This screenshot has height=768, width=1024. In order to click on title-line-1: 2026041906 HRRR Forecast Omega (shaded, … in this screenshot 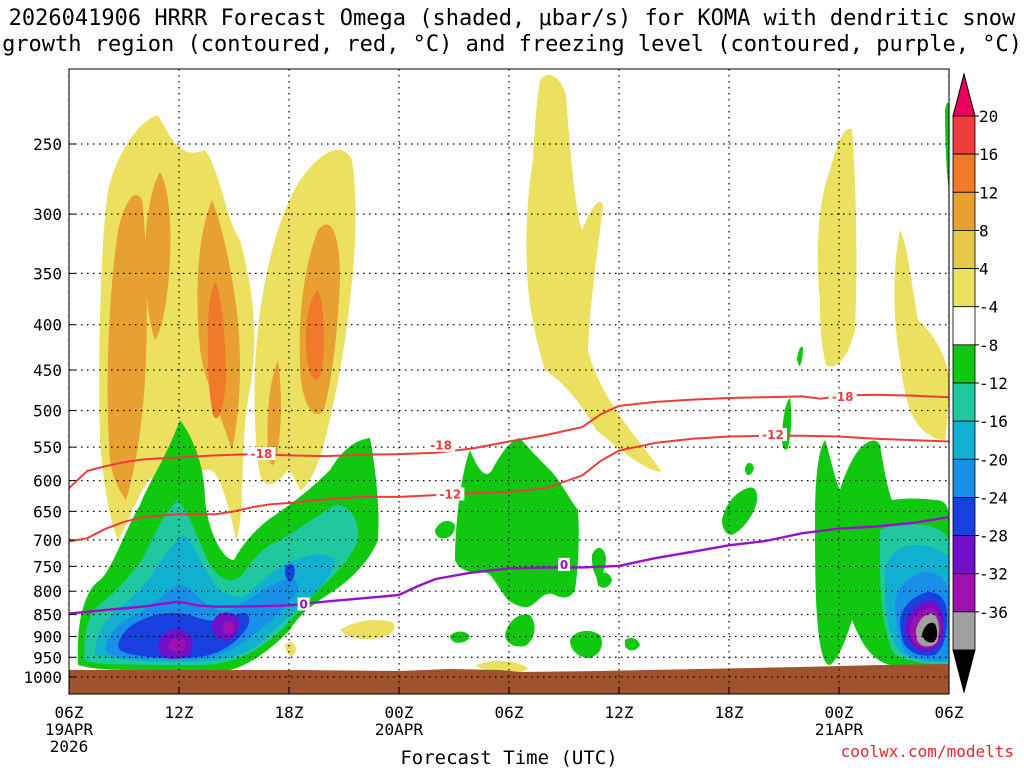, I will do `click(512, 18)`.